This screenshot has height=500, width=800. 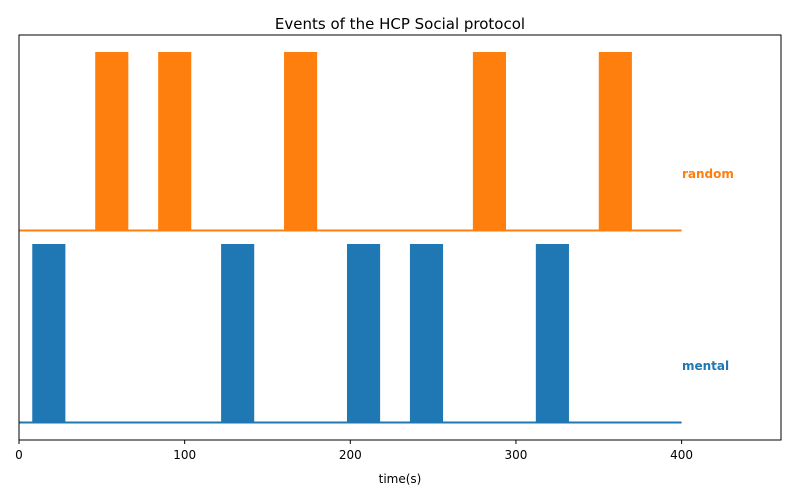 I want to click on series-label-random: random, so click(x=708, y=174).